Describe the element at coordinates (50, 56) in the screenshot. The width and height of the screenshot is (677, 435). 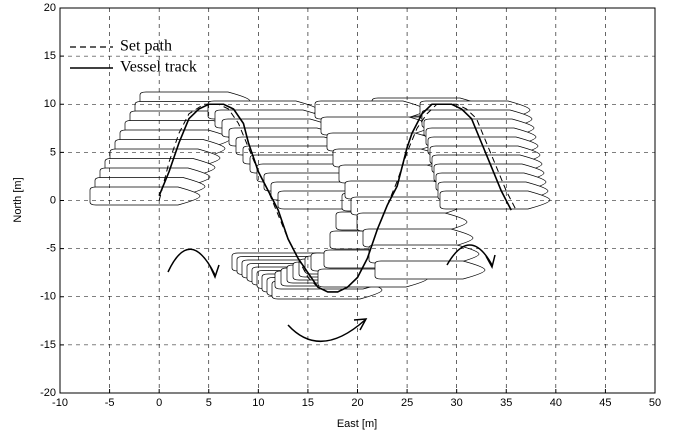
I see `y-tick-label: 15` at that location.